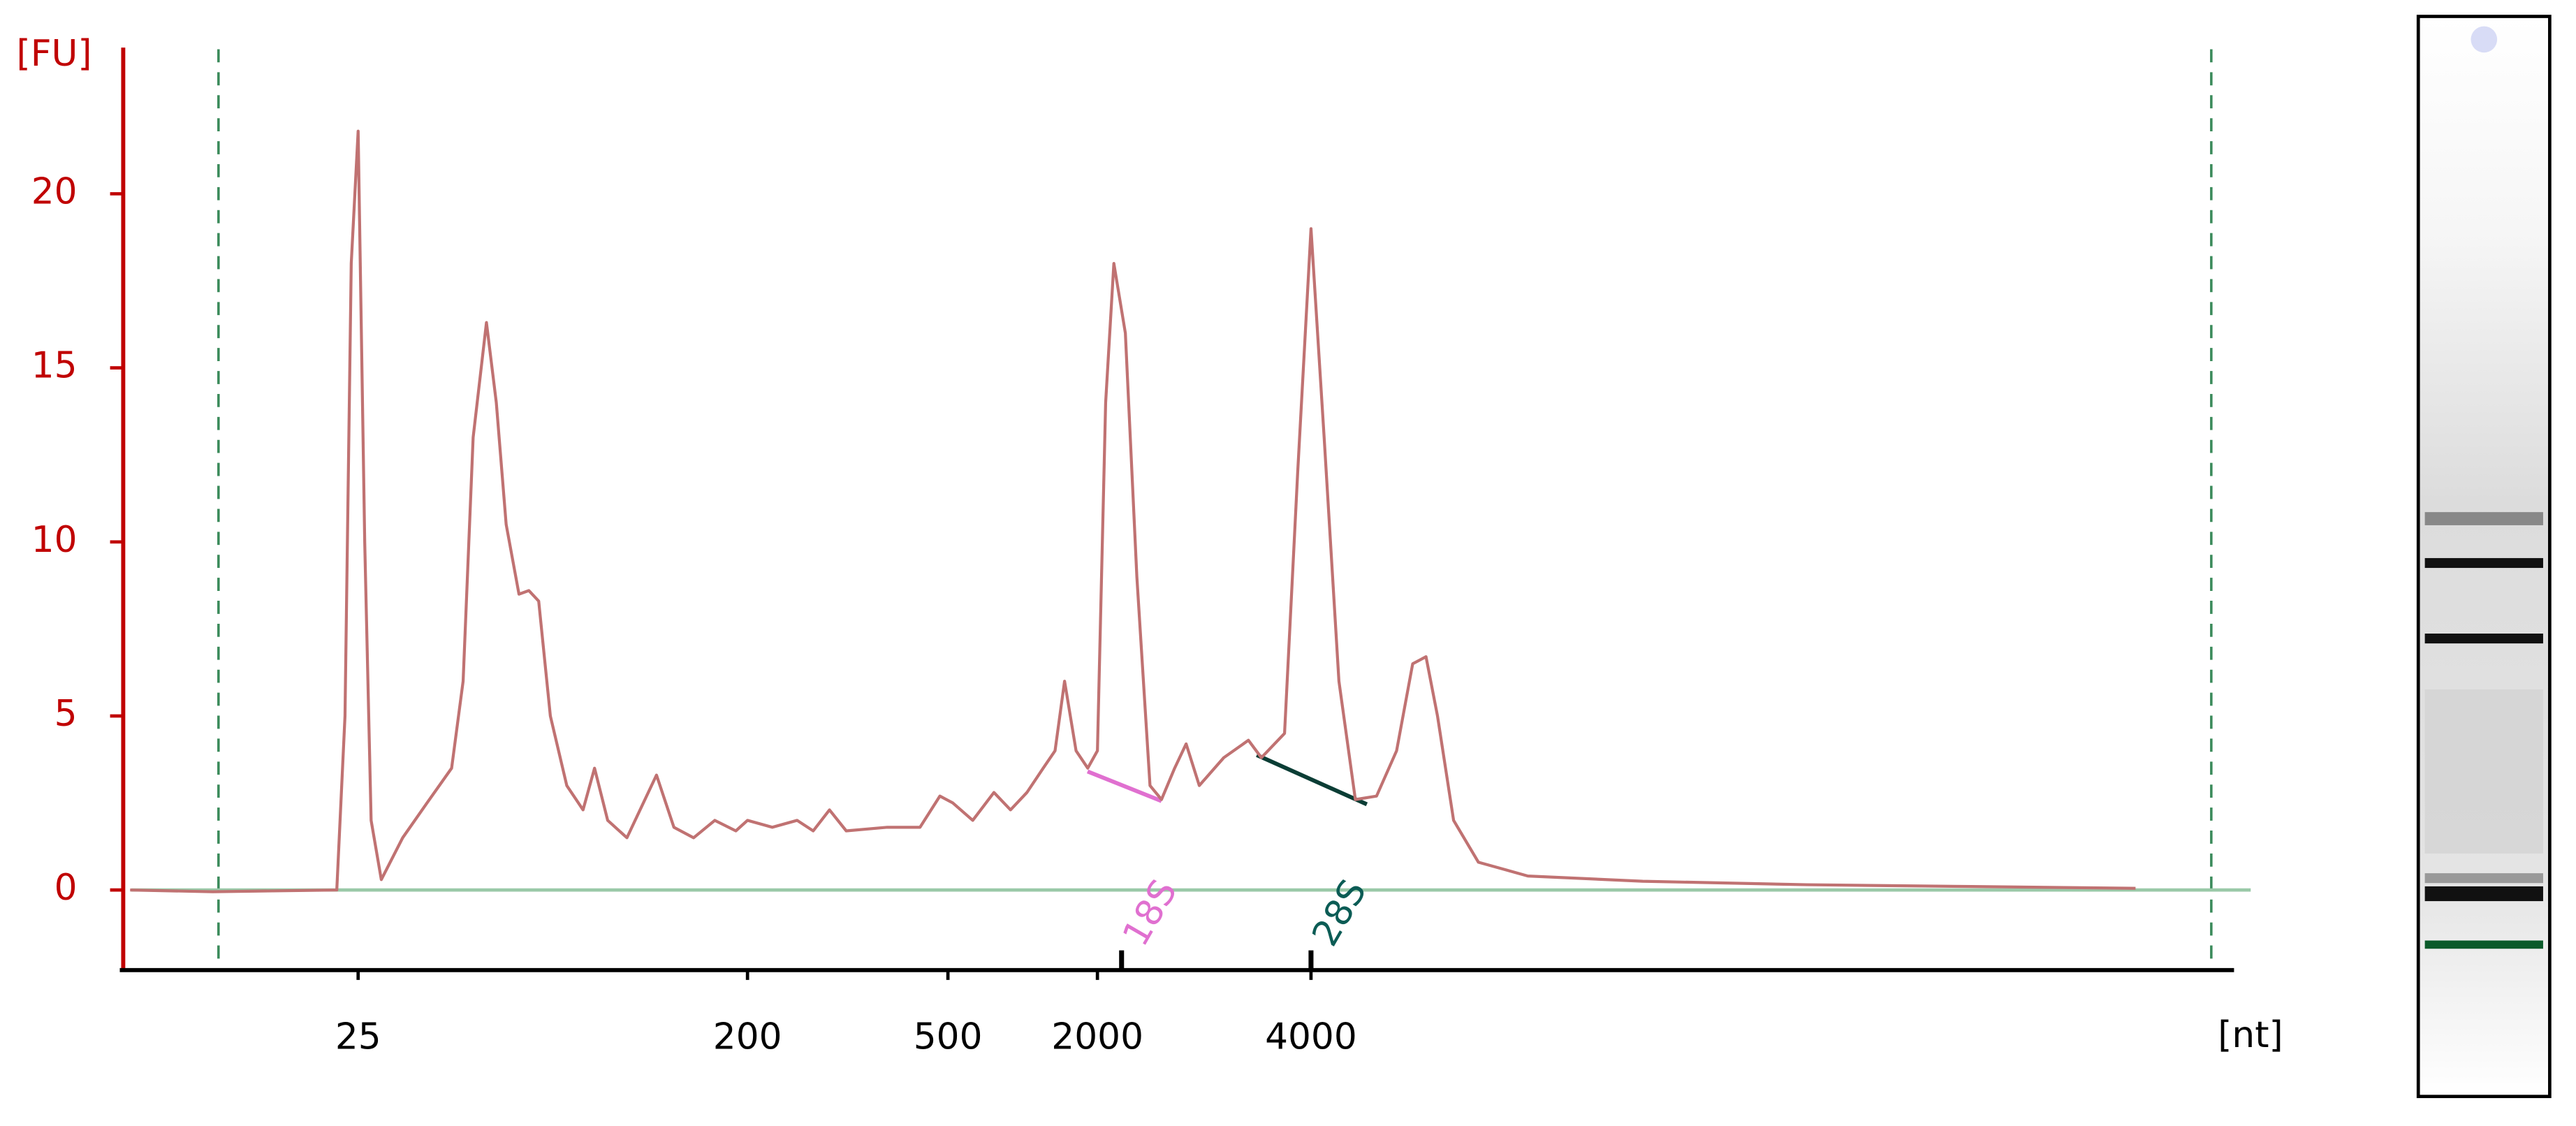 The height and width of the screenshot is (1126, 2576). What do you see at coordinates (66, 888) in the screenshot?
I see `y-tick-label: 0` at bounding box center [66, 888].